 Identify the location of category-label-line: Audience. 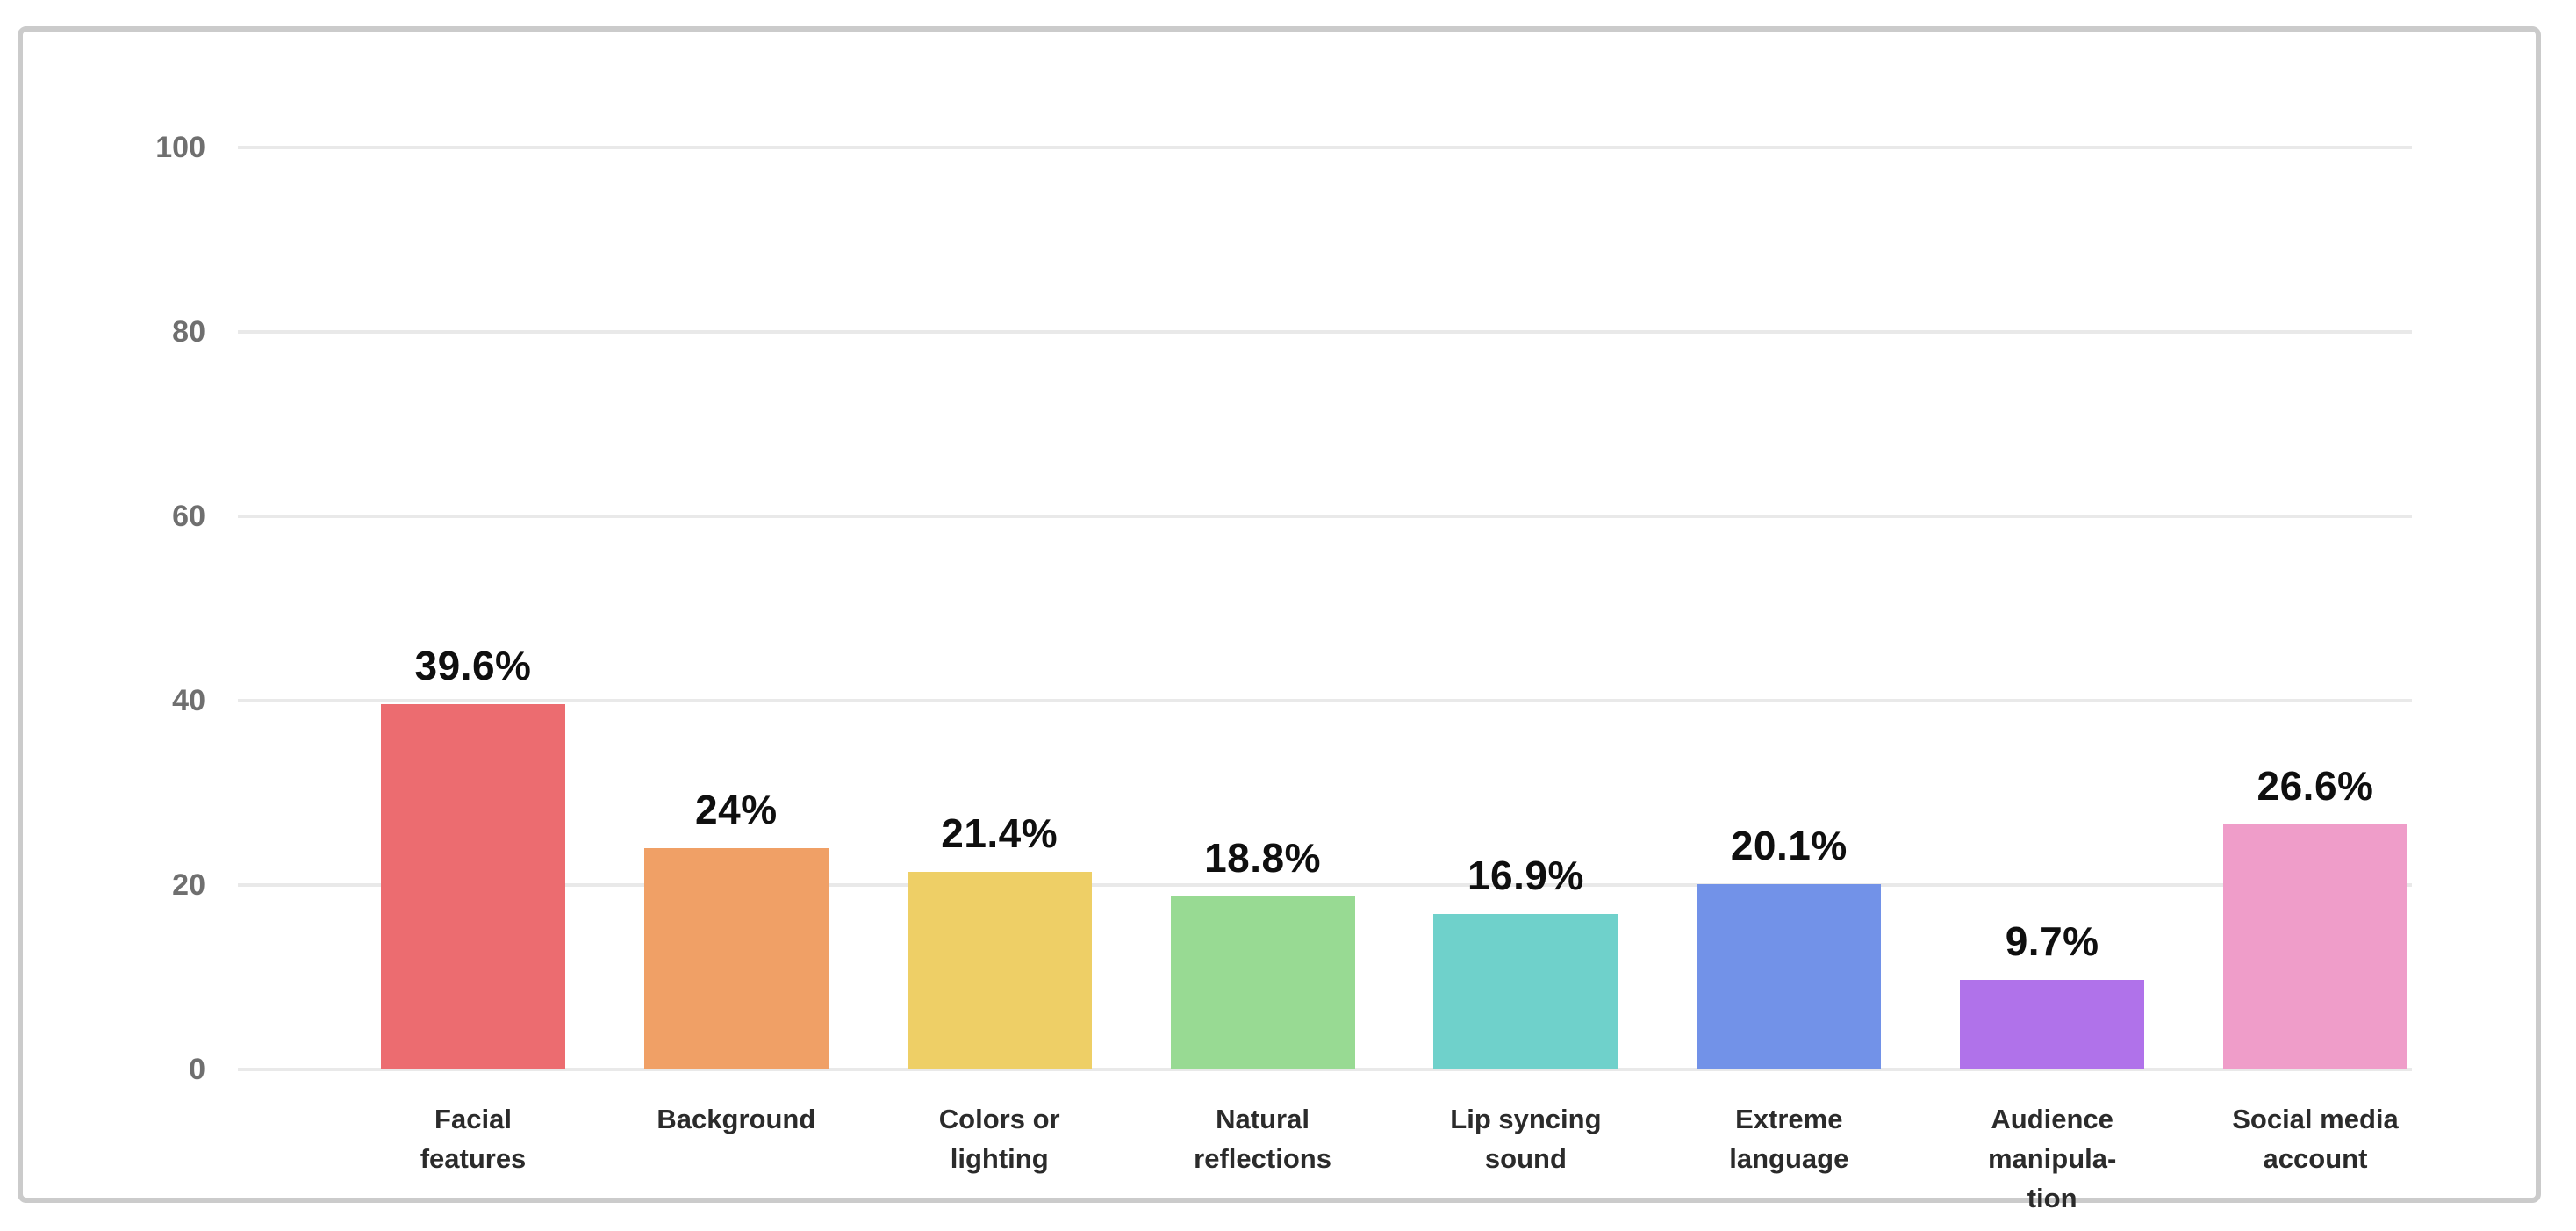
(2052, 1119).